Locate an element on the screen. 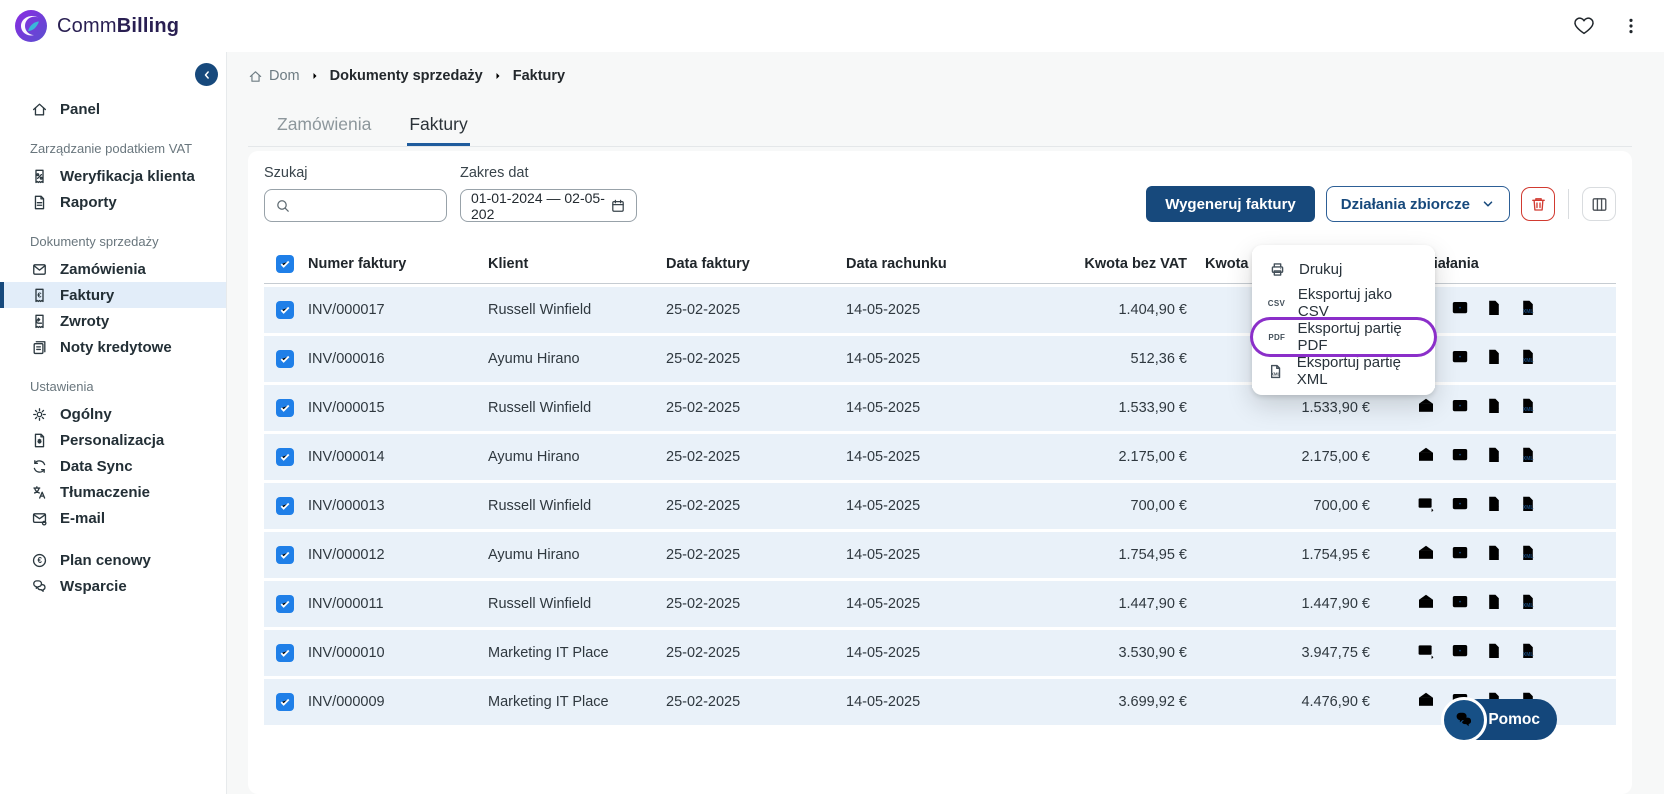 The width and height of the screenshot is (1664, 794). menu-item-eksportuj-partie-xml: XML Eksportuj partię XML is located at coordinates (1343, 371).